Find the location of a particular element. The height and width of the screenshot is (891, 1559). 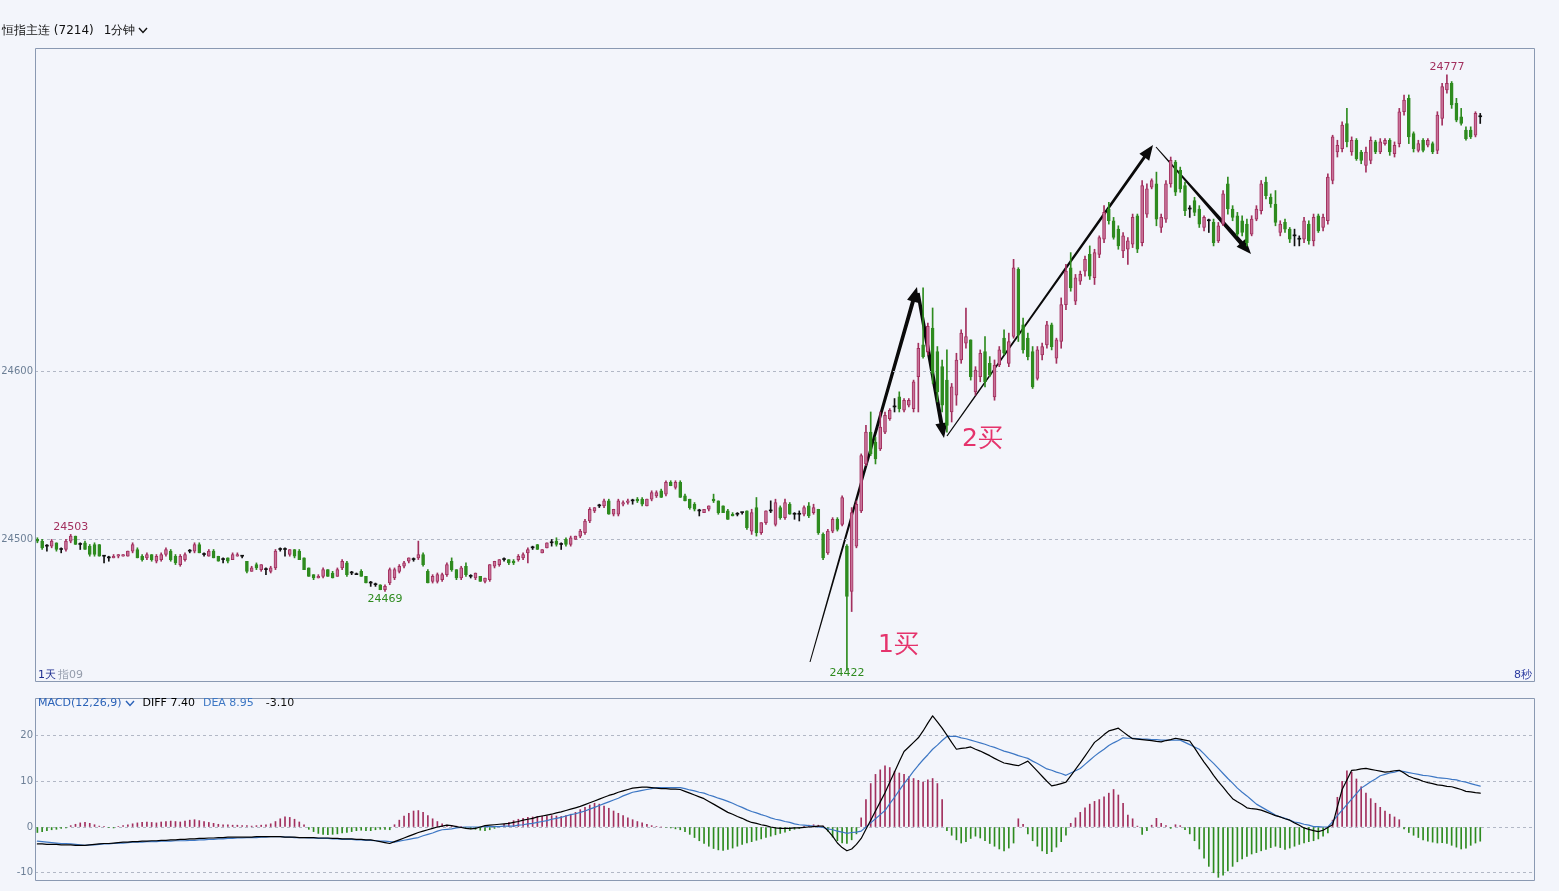

y-tick-label: 20 is located at coordinates (26, 735).